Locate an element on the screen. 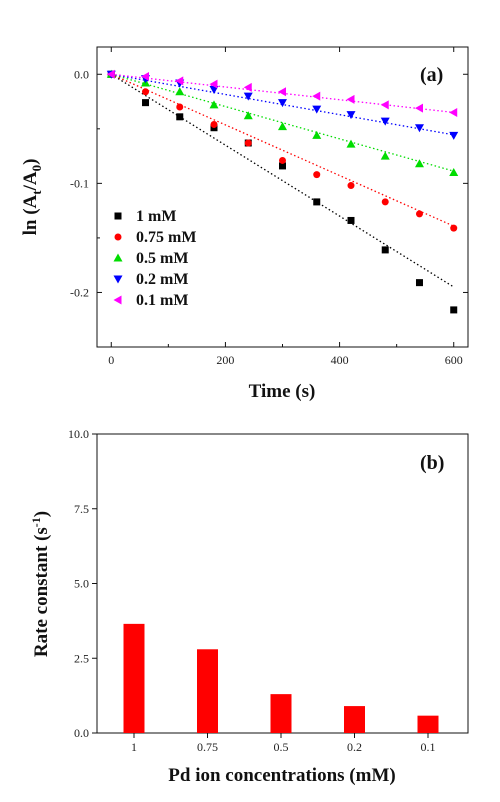 The image size is (500, 802). legend-label: 0.75 mM is located at coordinates (166, 237).